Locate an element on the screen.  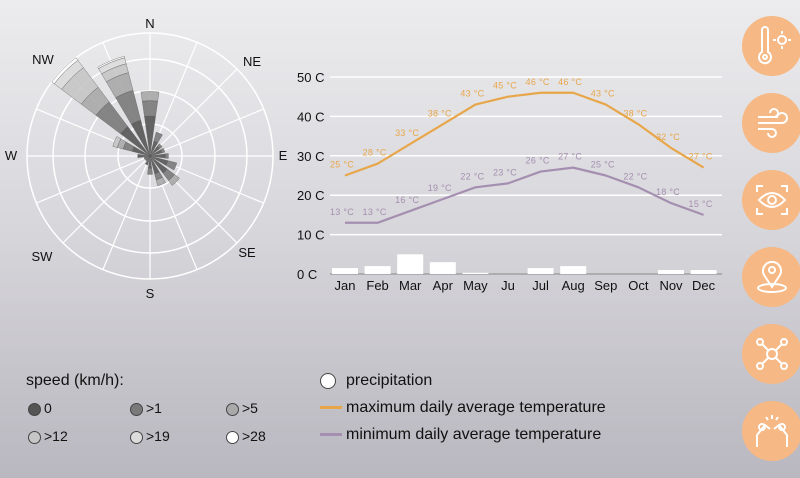
thermometer-sun-icon is located at coordinates (771, 46).